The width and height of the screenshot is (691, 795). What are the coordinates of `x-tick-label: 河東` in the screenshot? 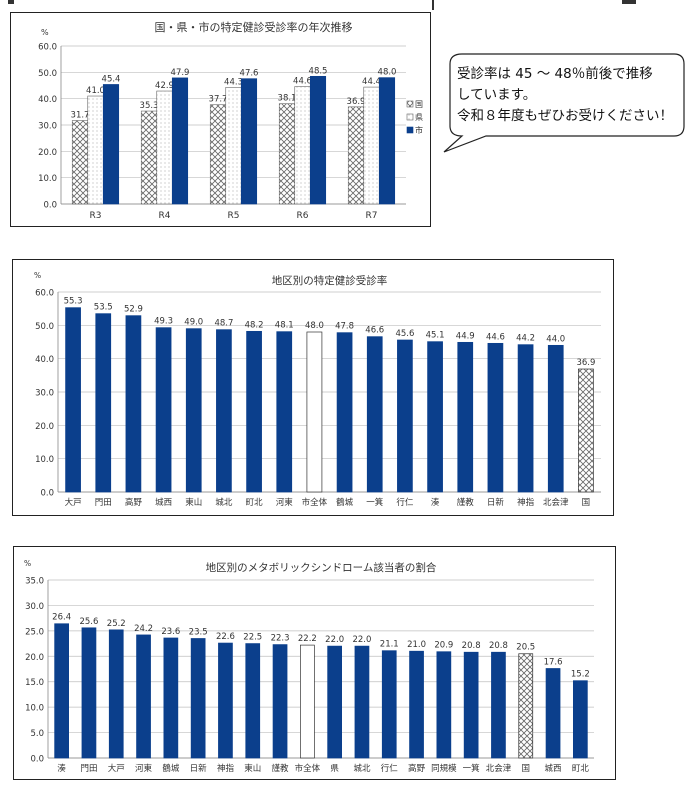 It's located at (144, 768).